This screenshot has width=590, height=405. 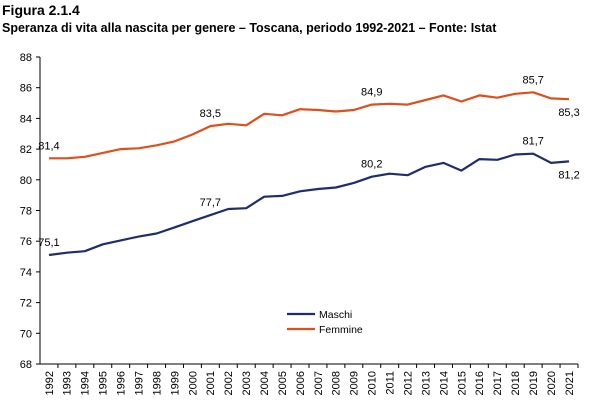 What do you see at coordinates (426, 383) in the screenshot?
I see `x-tick-label: 2013` at bounding box center [426, 383].